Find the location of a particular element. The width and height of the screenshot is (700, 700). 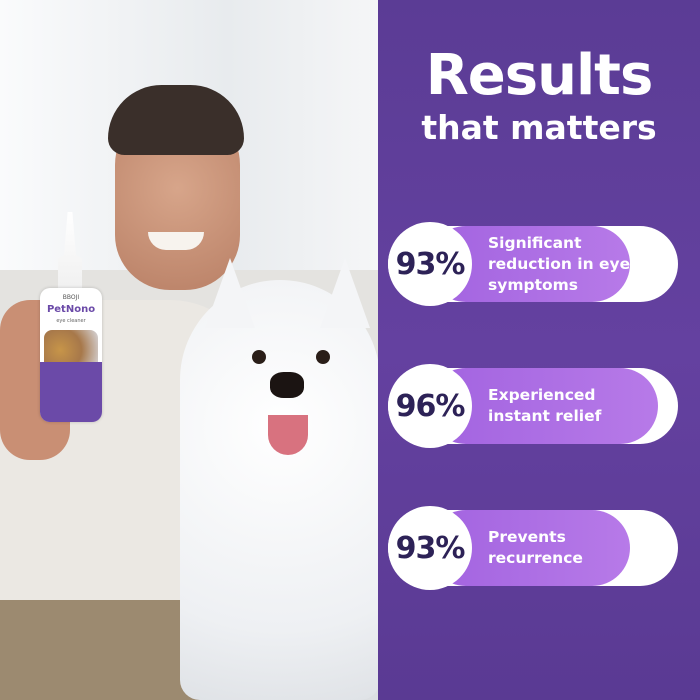

product-bottle: BBOJI PetNono eye cleaner is located at coordinates (71, 355).